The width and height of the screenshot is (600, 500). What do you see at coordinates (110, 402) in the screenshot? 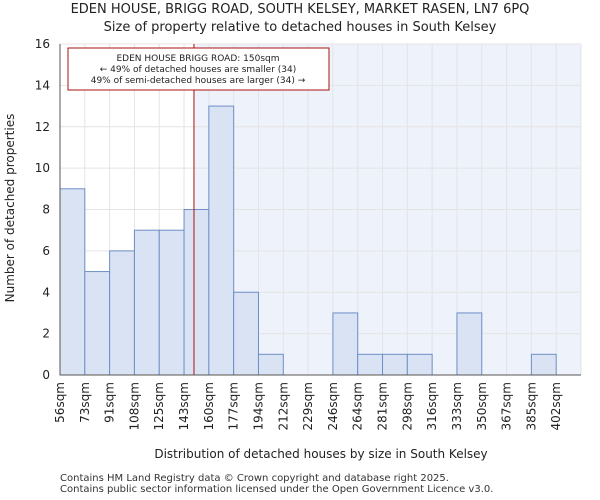
I see `x-tick-91sqm: 91sqm` at bounding box center [110, 402].